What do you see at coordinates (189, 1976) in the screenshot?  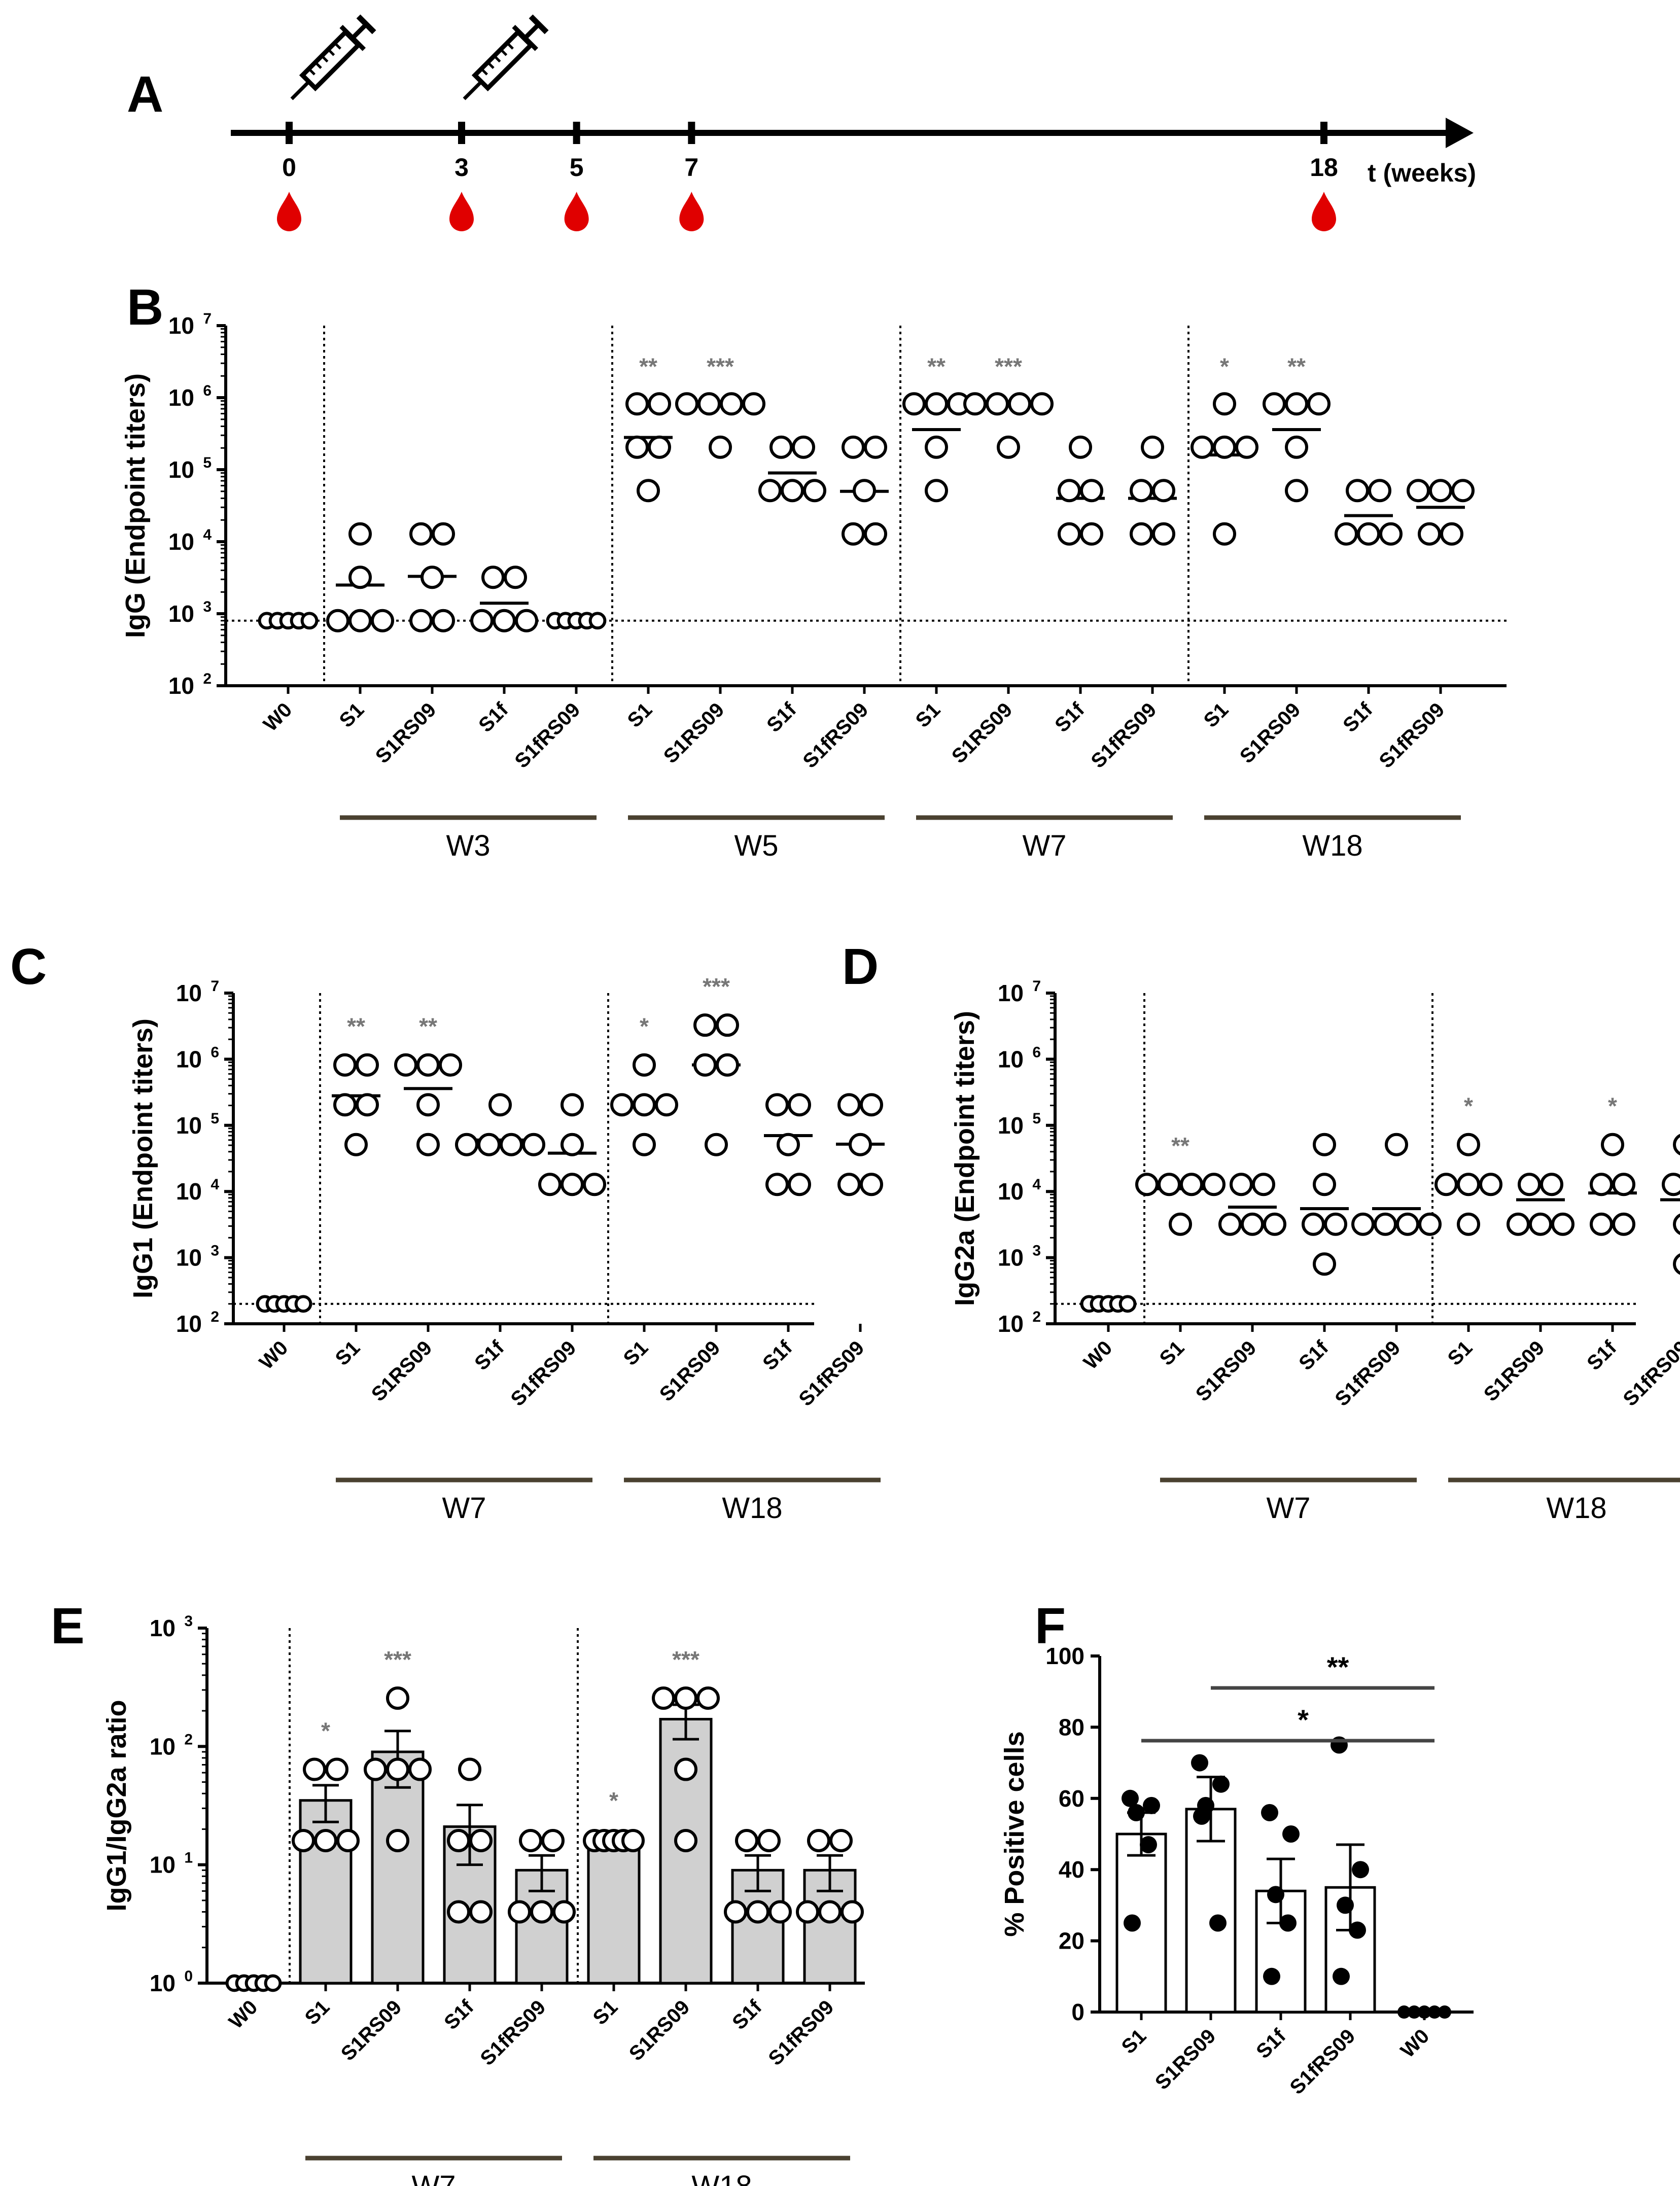 I see `y-tick-exponent: 0` at bounding box center [189, 1976].